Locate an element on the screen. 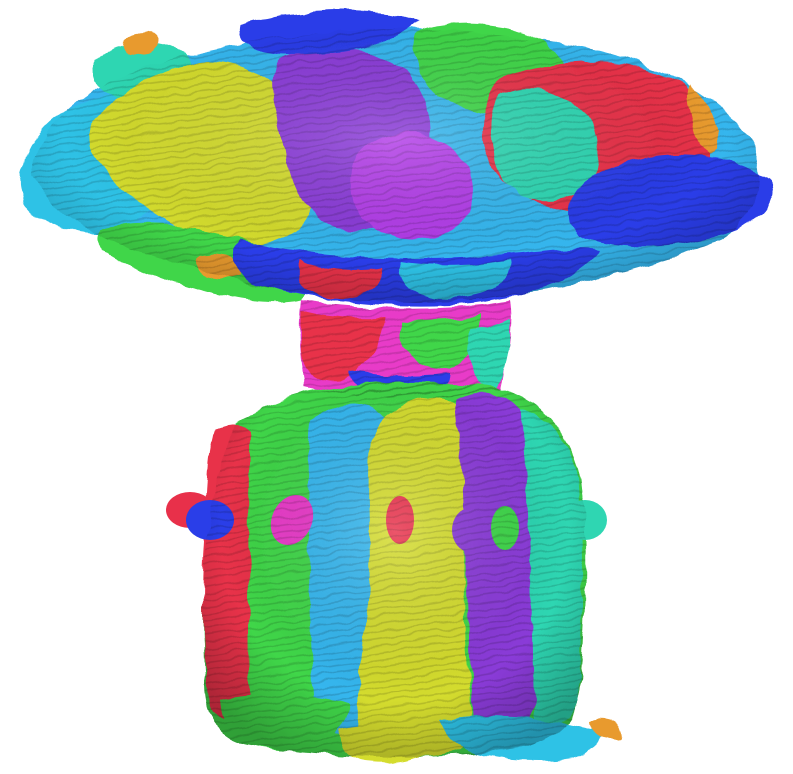  crown-orange-left is located at coordinates (140, 44).